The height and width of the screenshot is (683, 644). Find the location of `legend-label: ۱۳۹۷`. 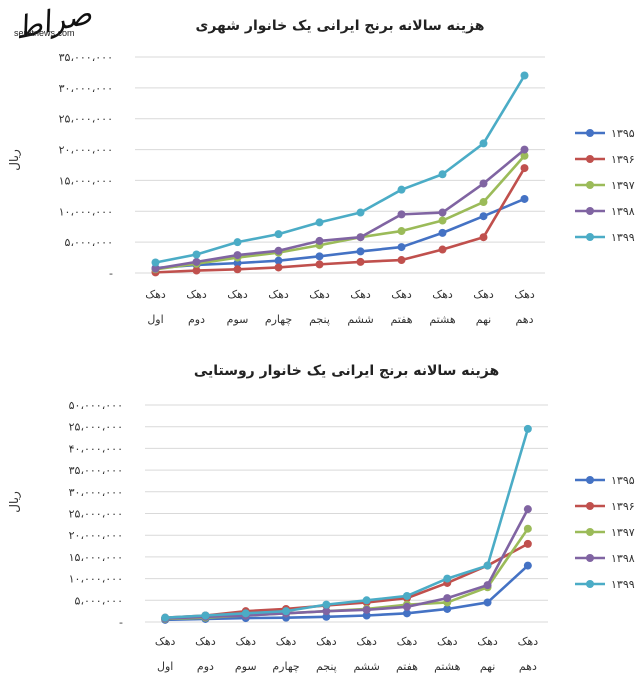

legend-label: ۱۳۹۷ is located at coordinates (623, 185).